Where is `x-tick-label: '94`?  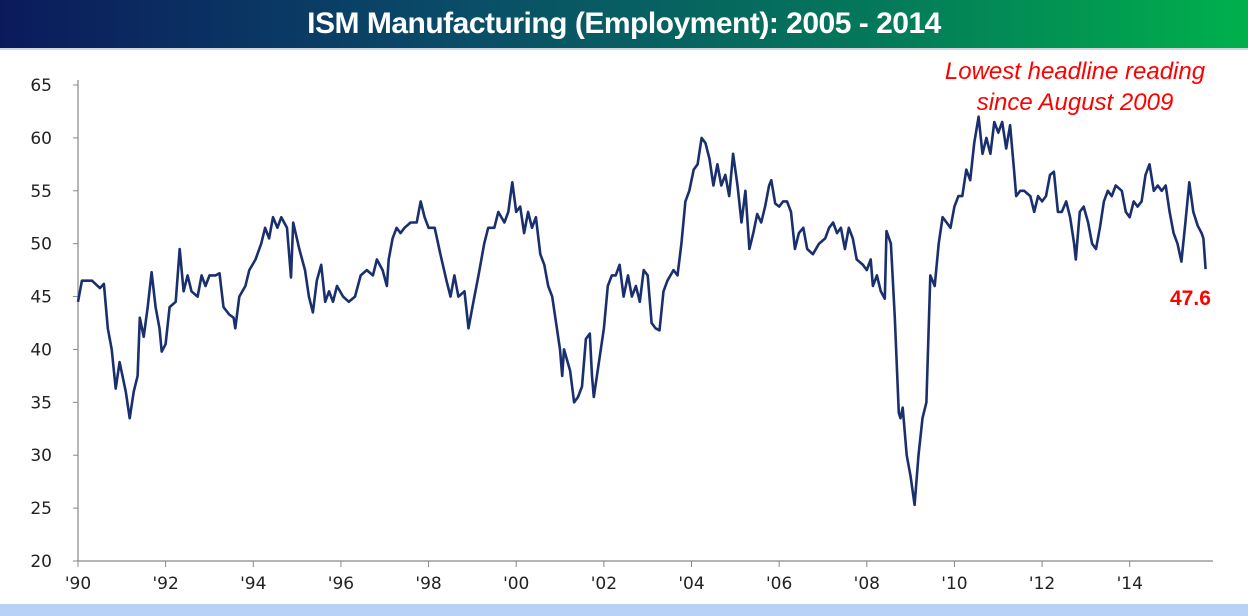
x-tick-label: '94 is located at coordinates (253, 584).